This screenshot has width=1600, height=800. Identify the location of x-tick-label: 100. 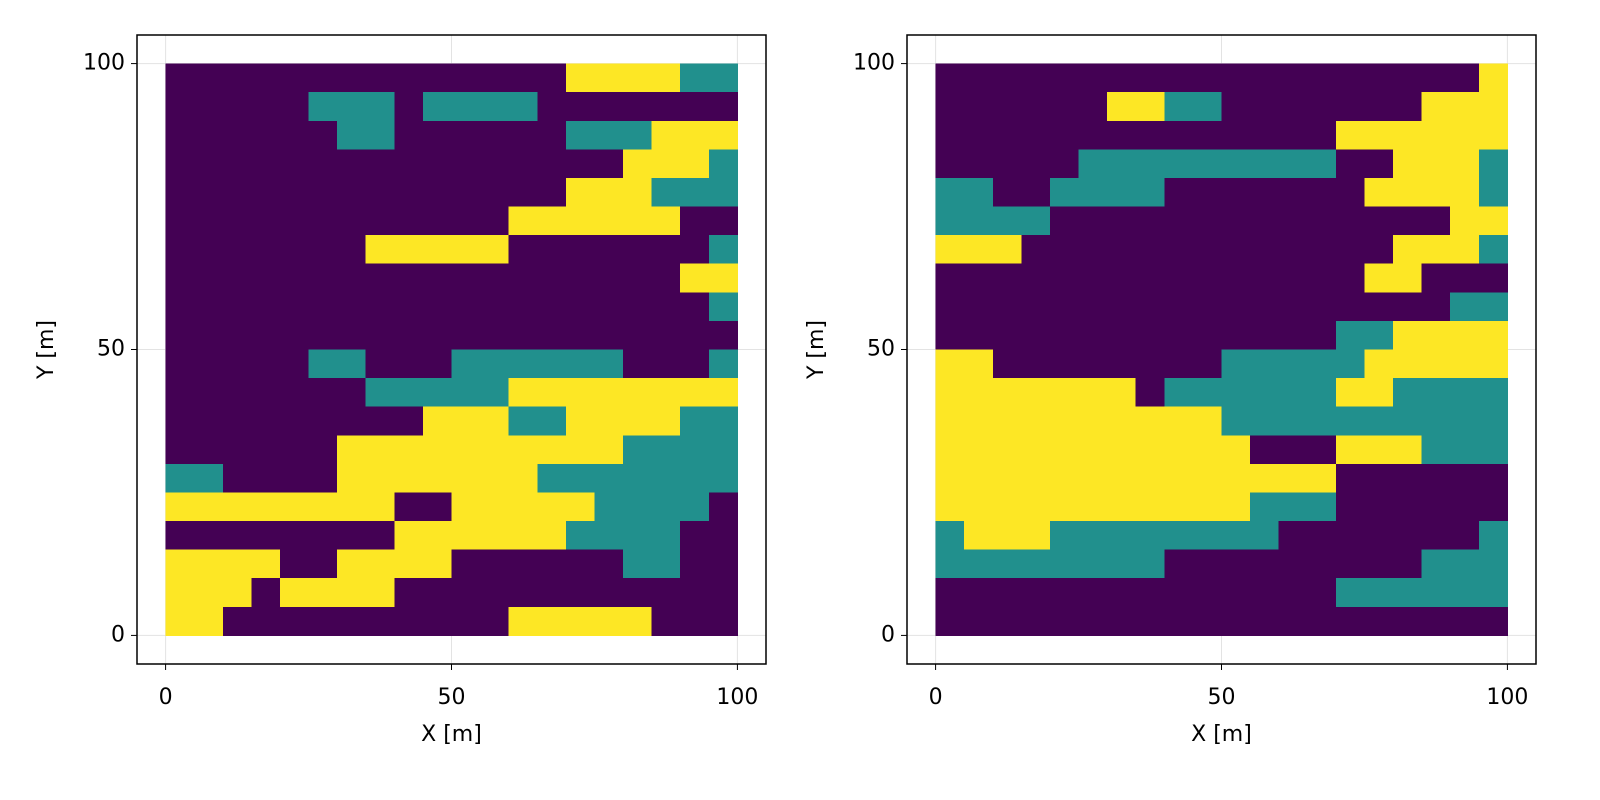
(737, 697).